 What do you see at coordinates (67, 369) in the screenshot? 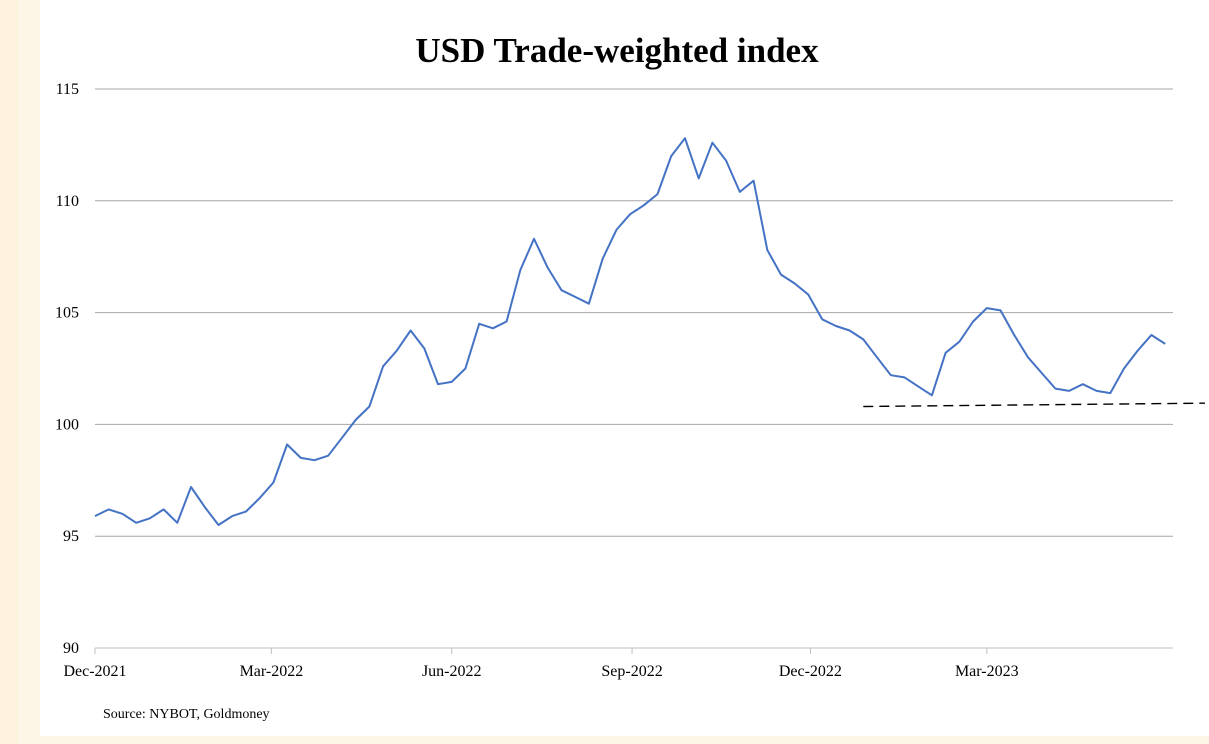
I see `y-tick-labels: 90 95 100 105 110 115` at bounding box center [67, 369].